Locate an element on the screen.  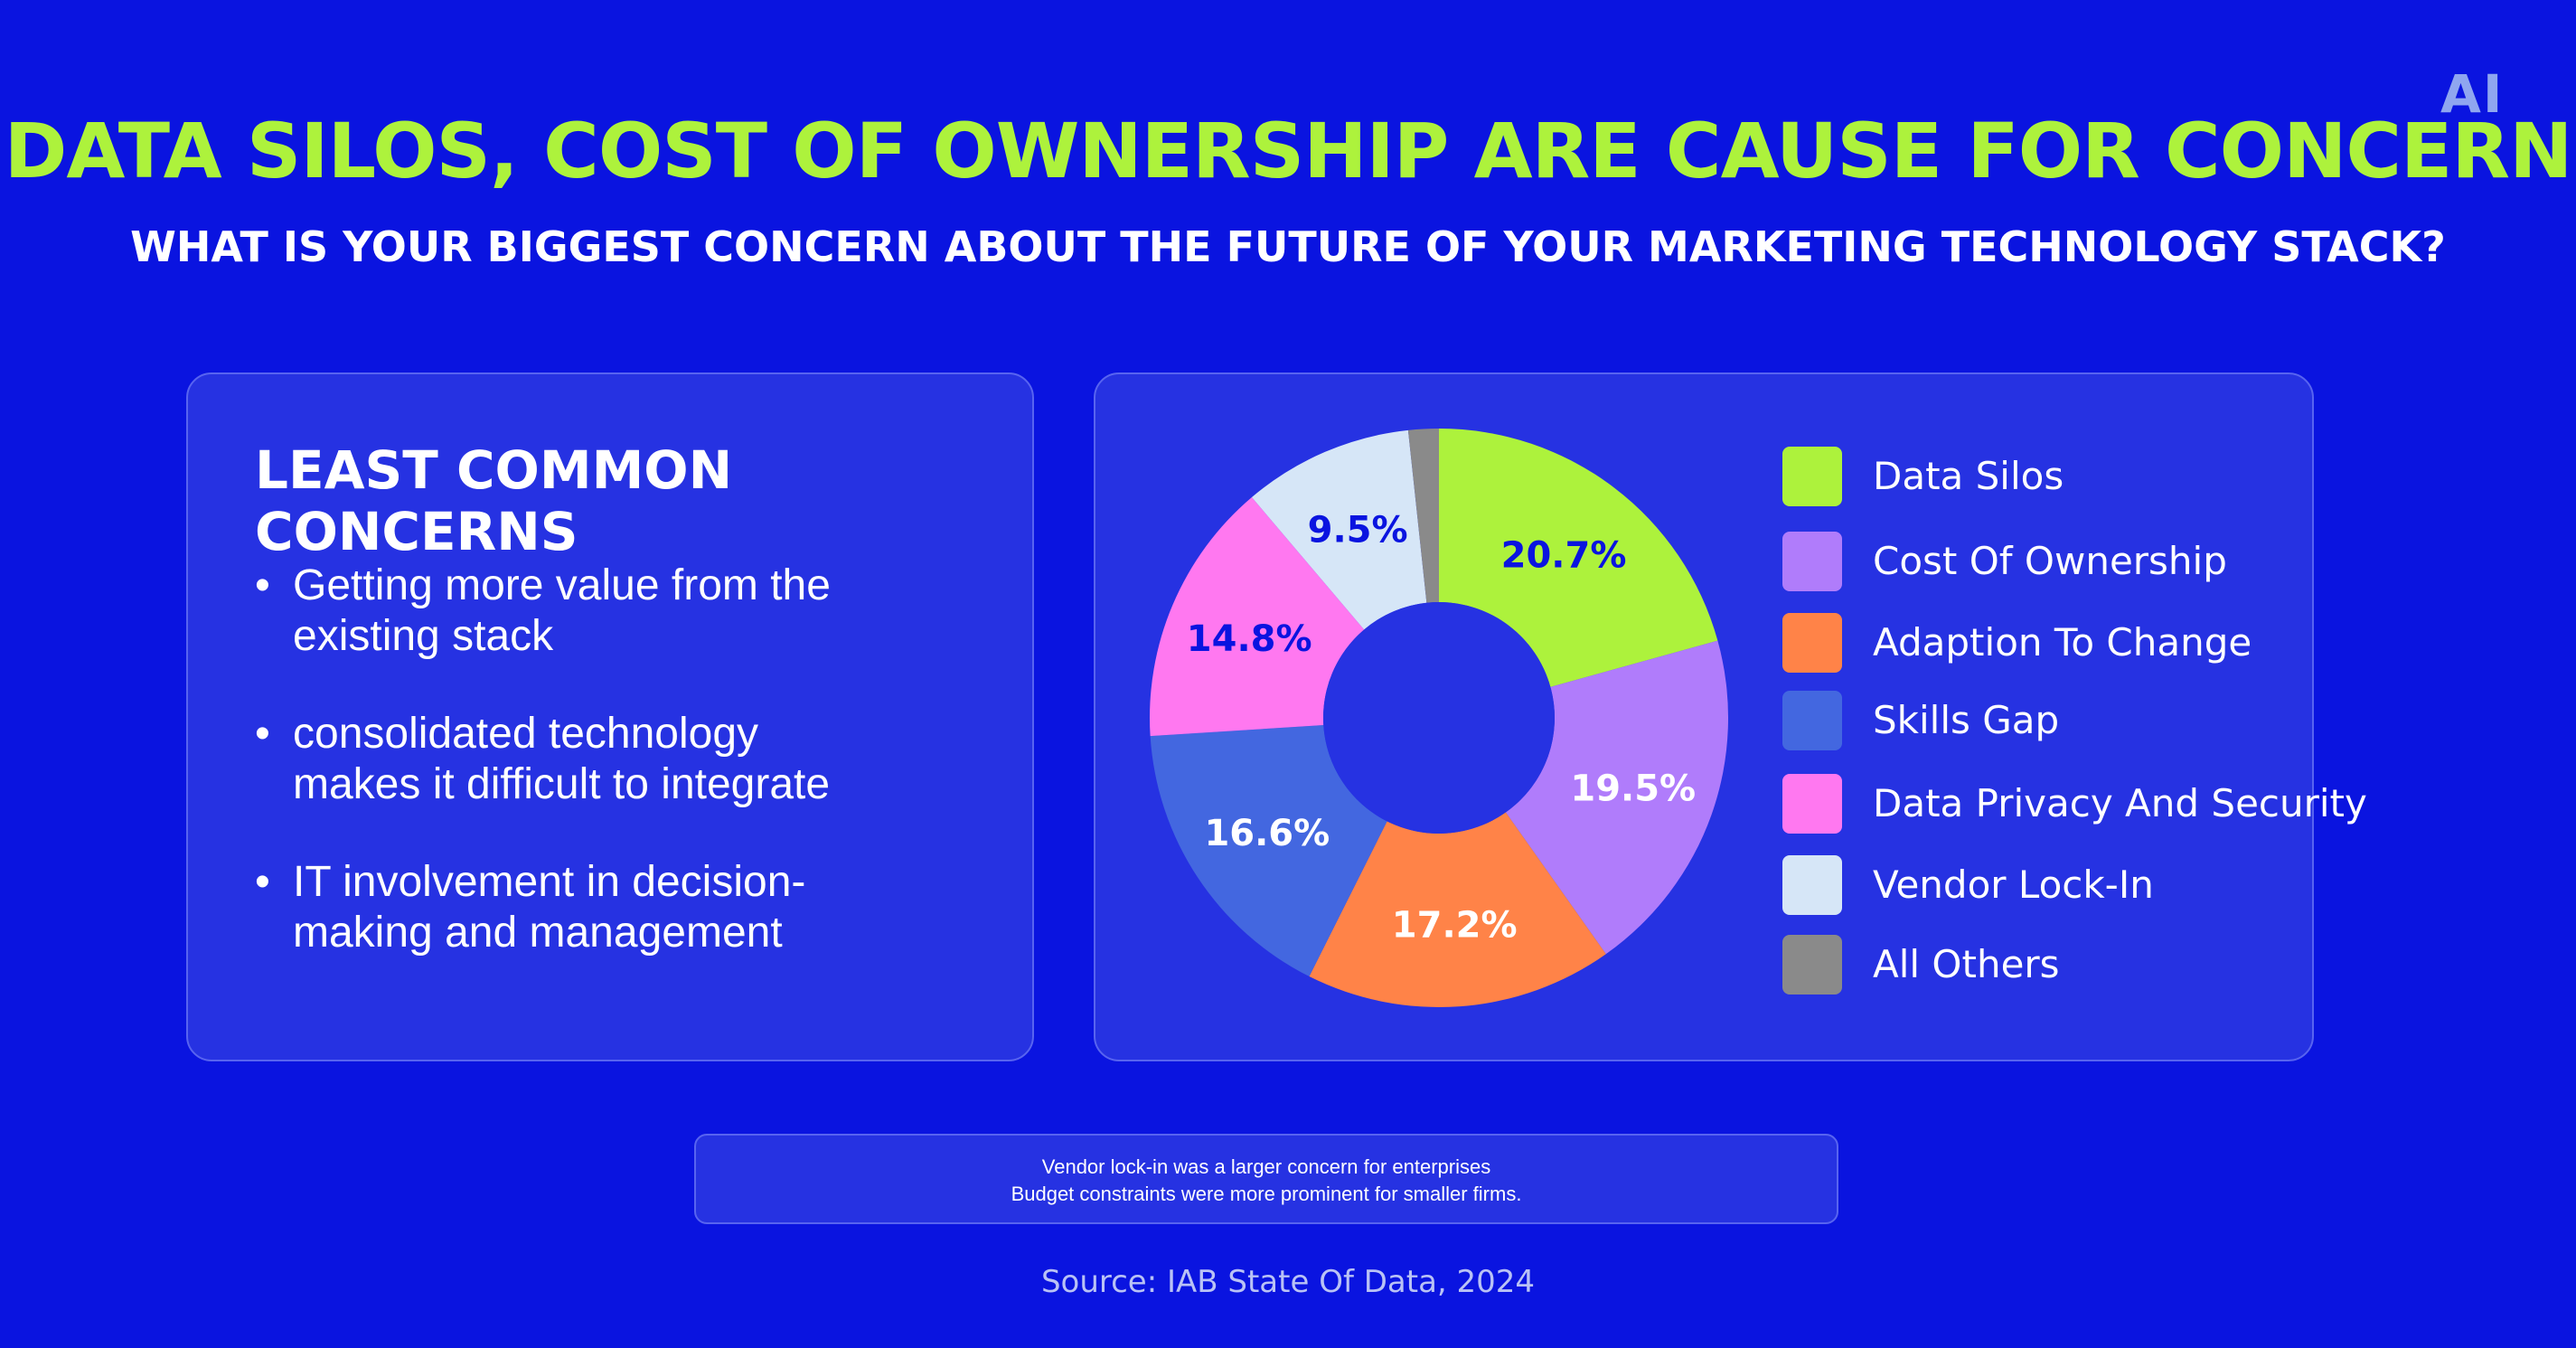
legend-label: Cost Of Ownership is located at coordinates (2050, 561).